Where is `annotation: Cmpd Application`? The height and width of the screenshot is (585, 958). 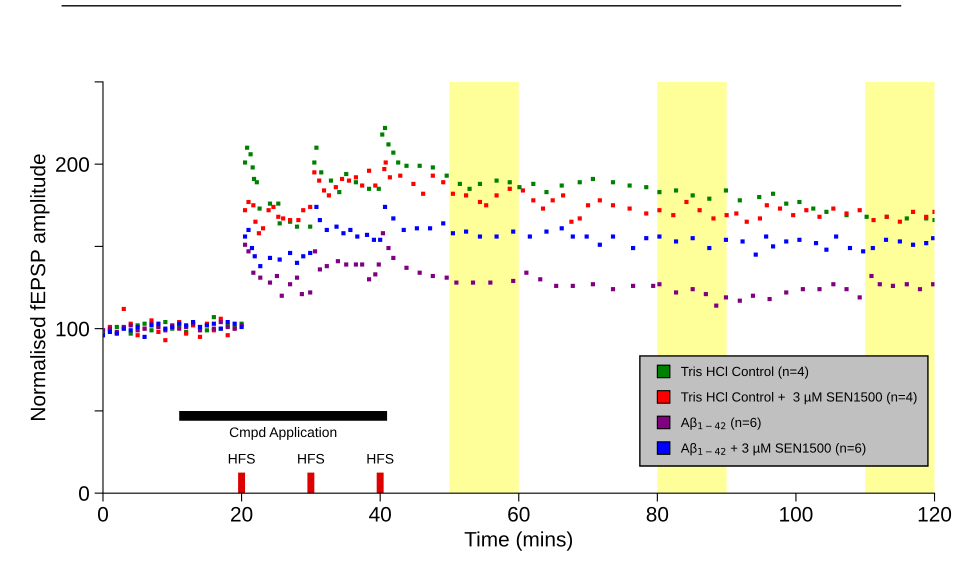
annotation: Cmpd Application is located at coordinates (283, 433).